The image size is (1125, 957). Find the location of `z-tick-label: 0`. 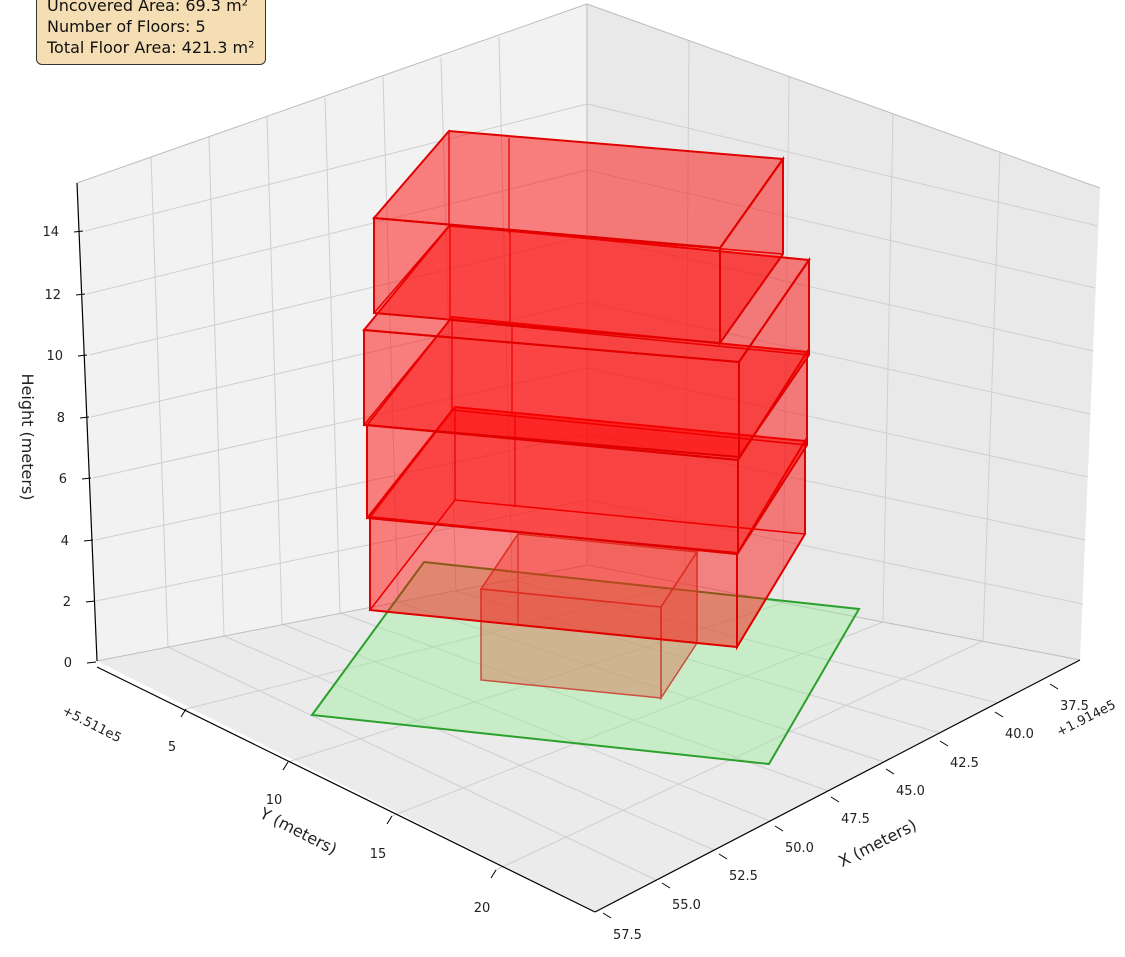

z-tick-label: 0 is located at coordinates (68, 663).